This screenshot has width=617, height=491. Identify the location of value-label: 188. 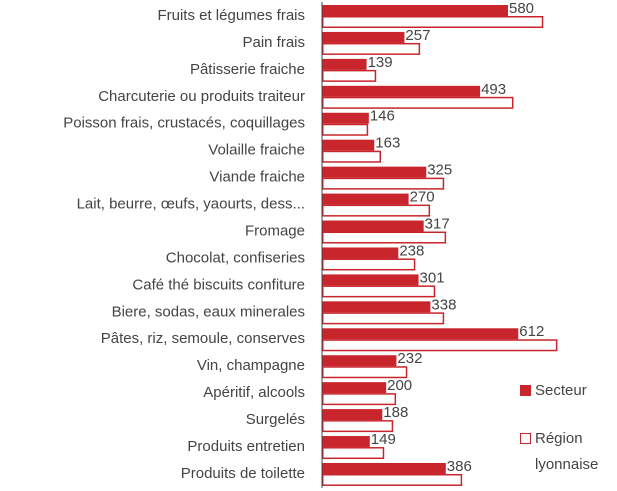
(395, 412).